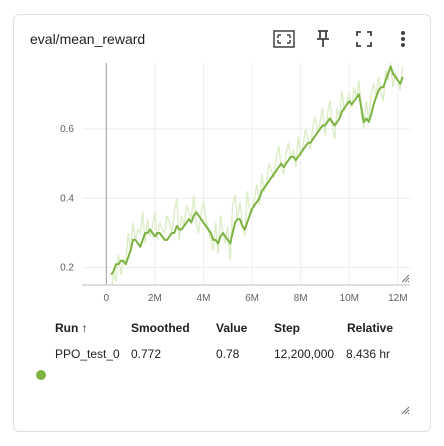  Describe the element at coordinates (146, 354) in the screenshot. I see `cell-smoothed: 0.772` at that location.